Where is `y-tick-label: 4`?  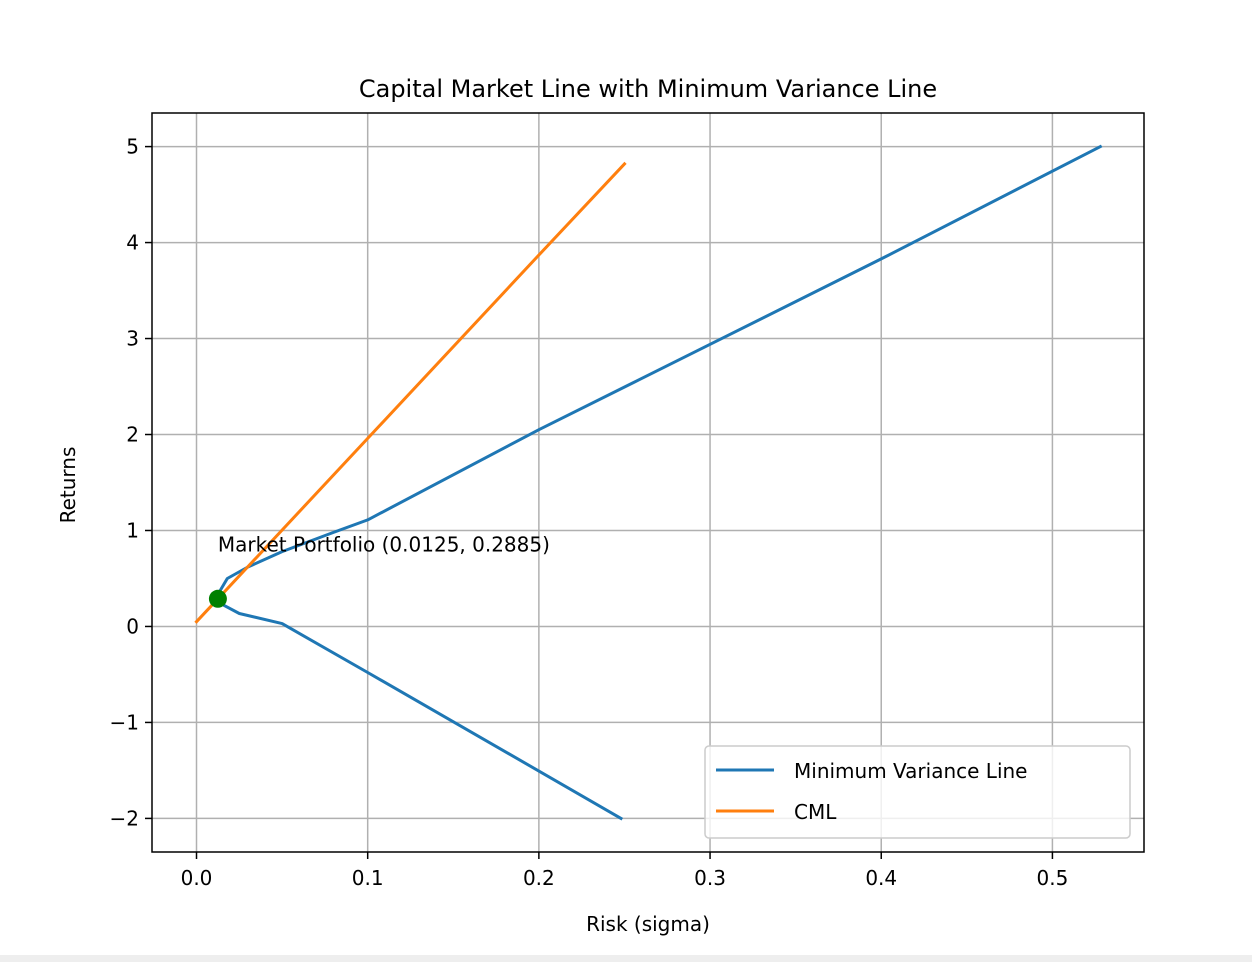
y-tick-label: 4 is located at coordinates (132, 243).